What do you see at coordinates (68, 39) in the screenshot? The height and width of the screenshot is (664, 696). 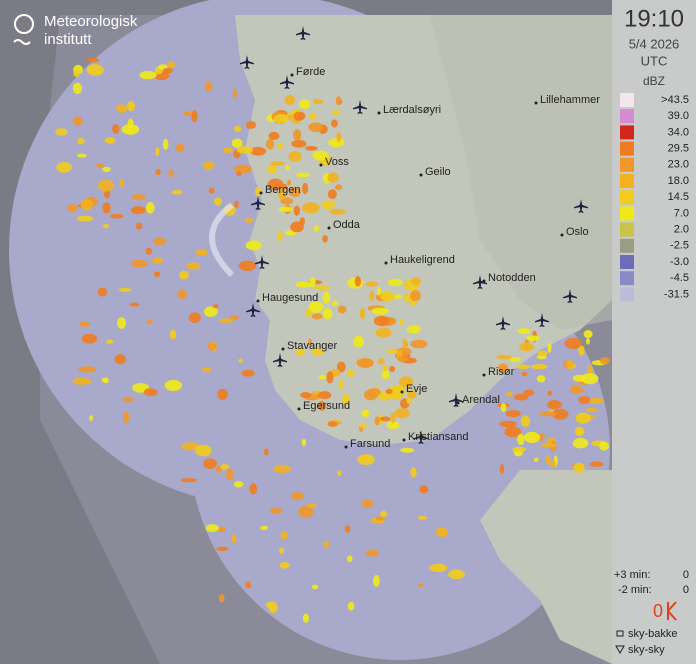 I see `logo-text: institutt` at bounding box center [68, 39].